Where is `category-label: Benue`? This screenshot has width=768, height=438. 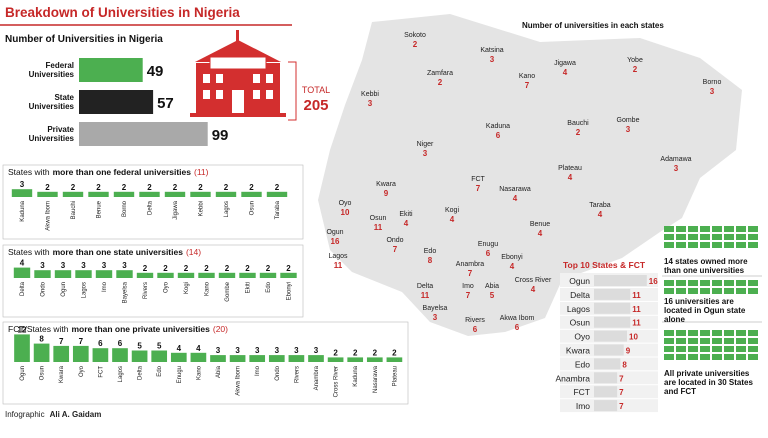
category-label: Benue is located at coordinates (100, 209).